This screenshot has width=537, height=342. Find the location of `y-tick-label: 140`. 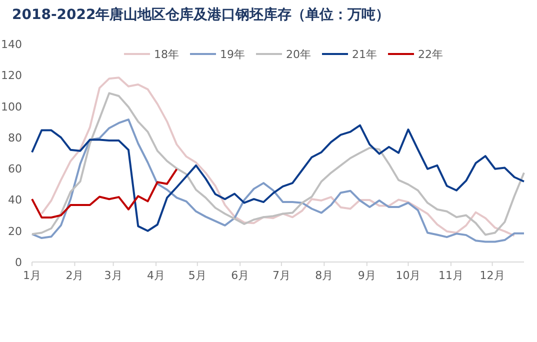

y-tick-label: 140 is located at coordinates (11, 44).